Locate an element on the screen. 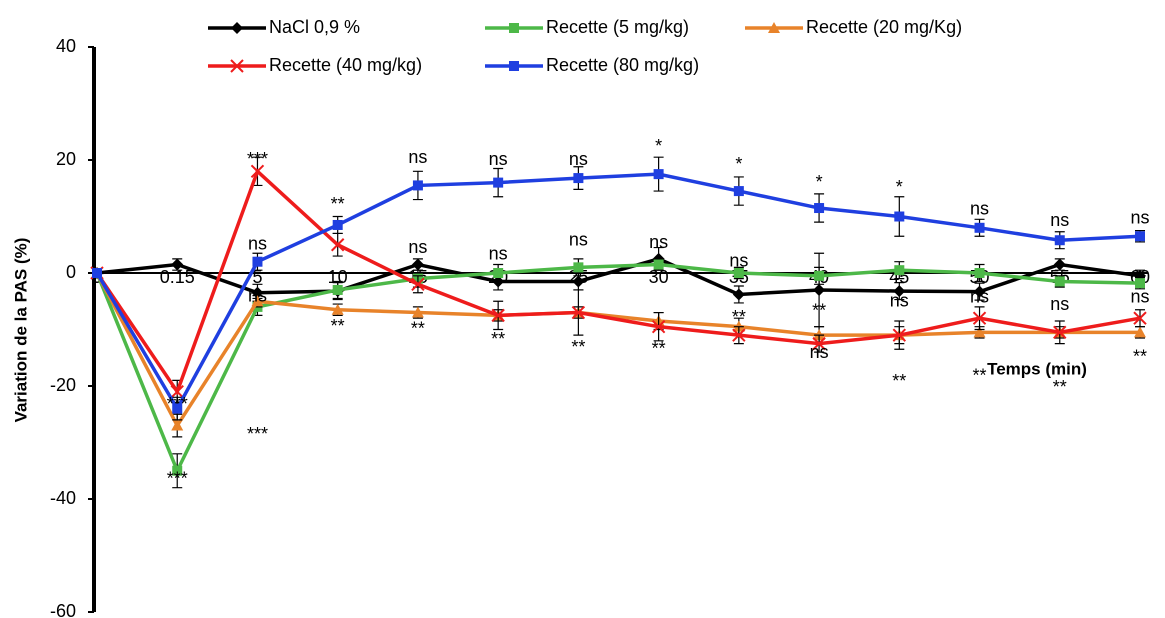  y-tick-label: -20 is located at coordinates (63, 385).